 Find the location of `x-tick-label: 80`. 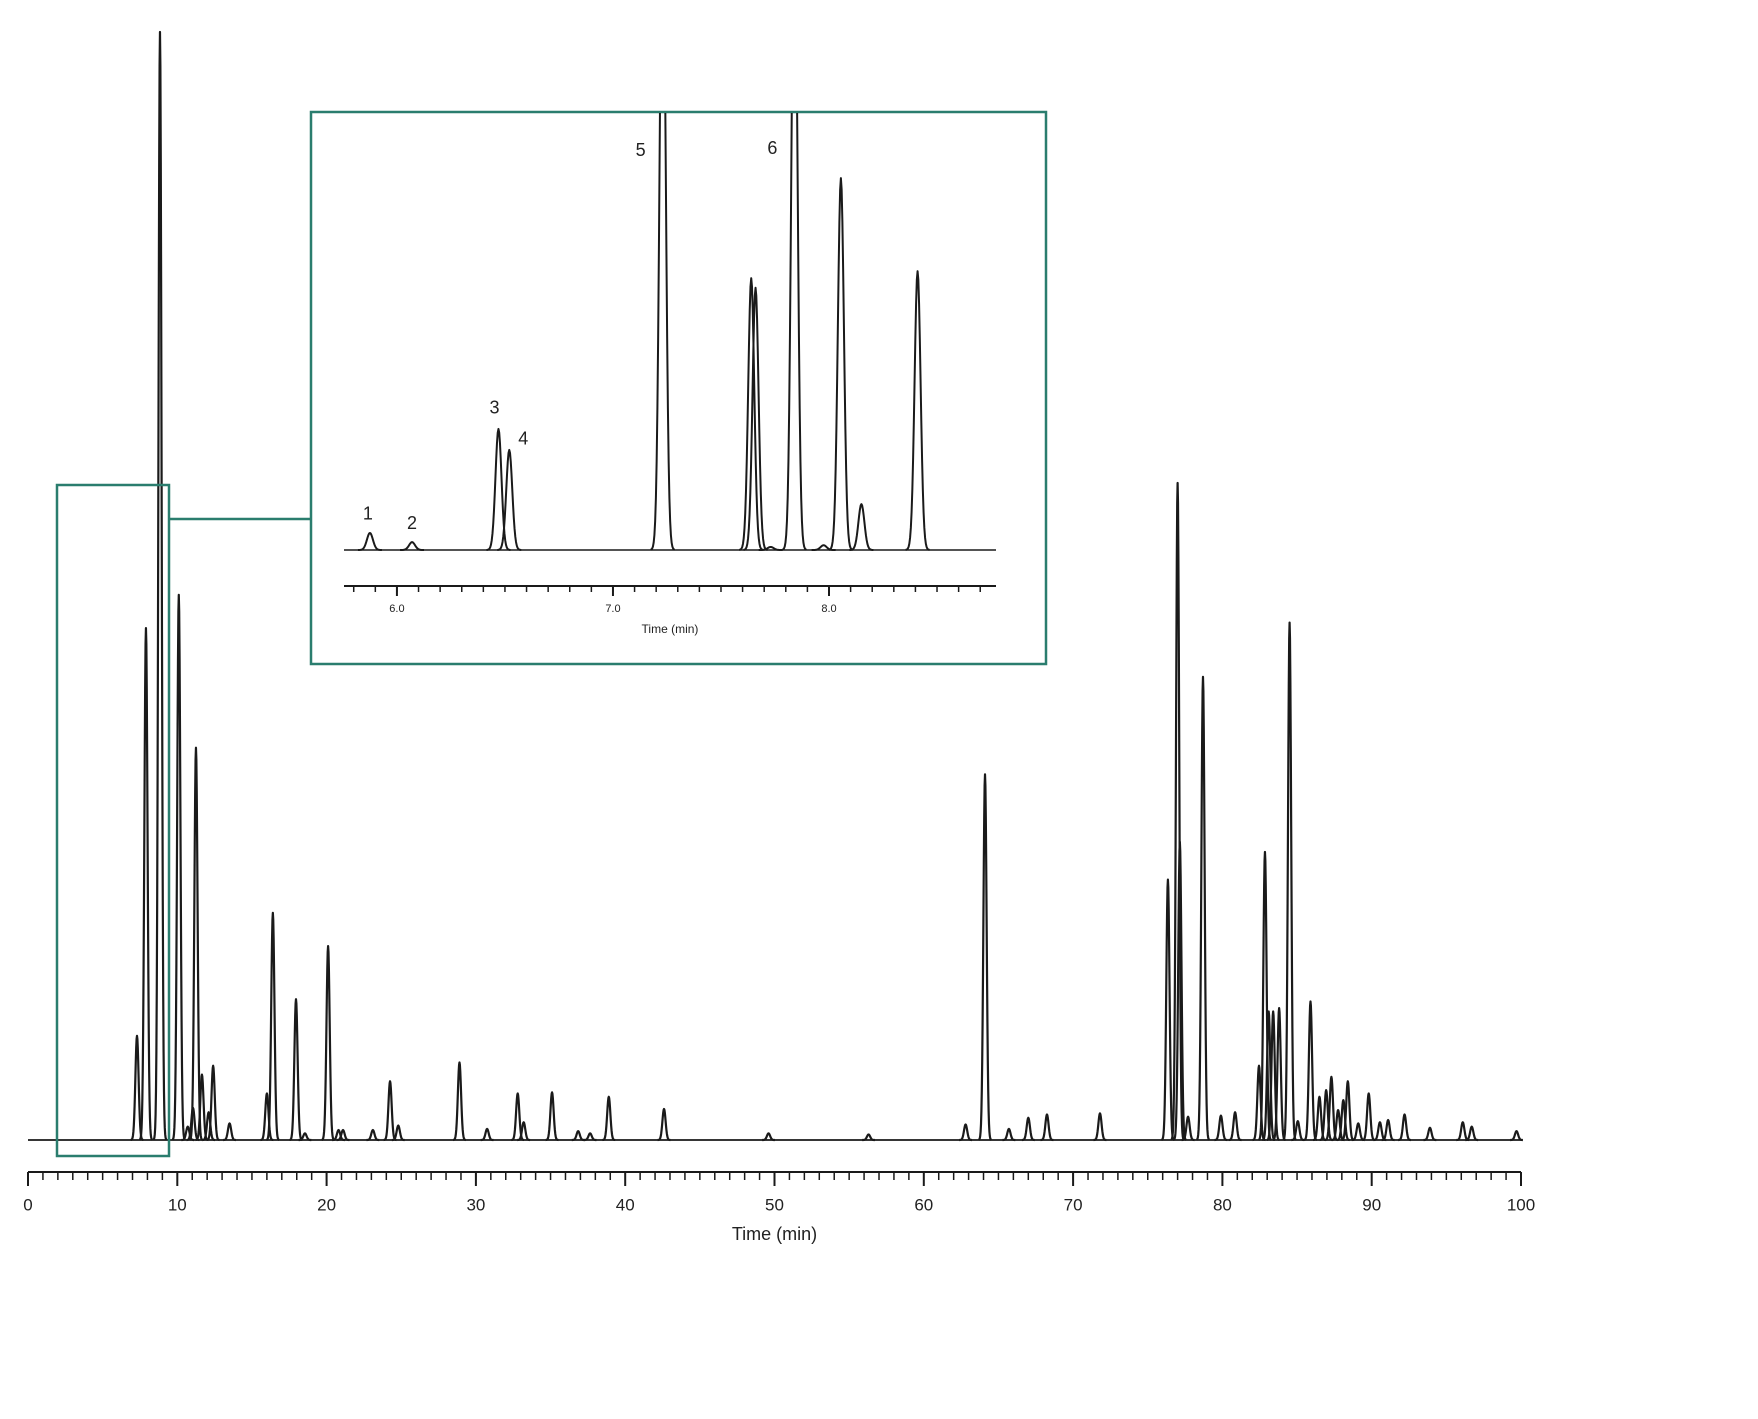

x-tick-label: 80 is located at coordinates (1222, 1204).